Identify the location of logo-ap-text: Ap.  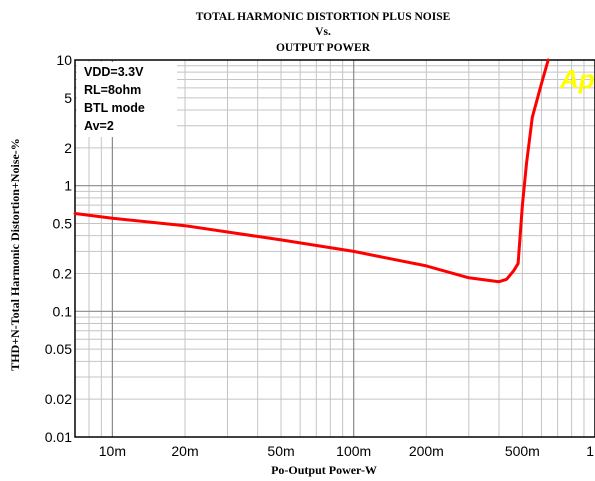
(577, 79).